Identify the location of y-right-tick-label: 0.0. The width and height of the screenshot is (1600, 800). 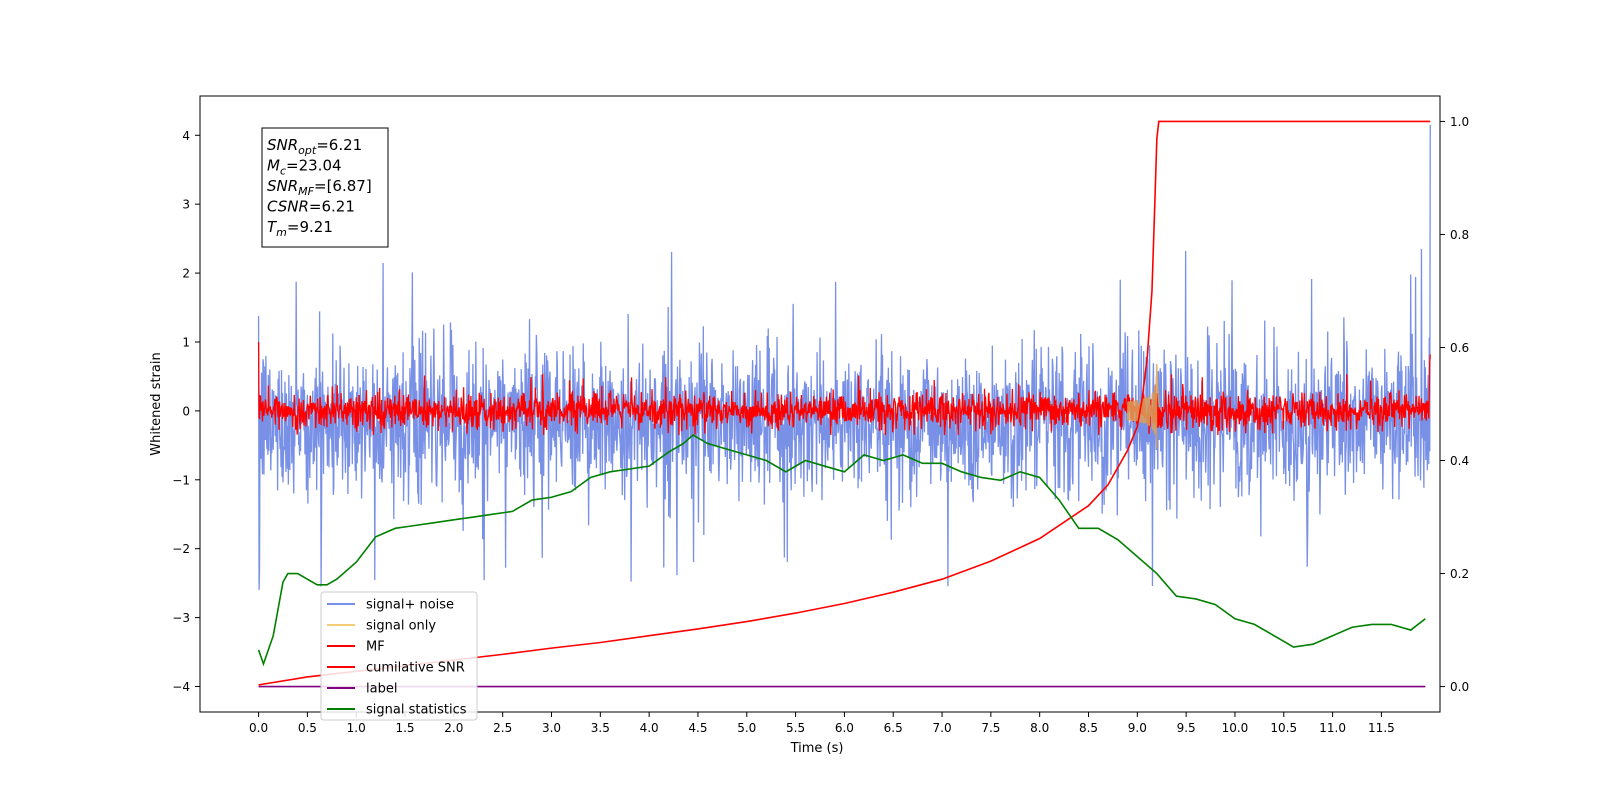
(1459, 687).